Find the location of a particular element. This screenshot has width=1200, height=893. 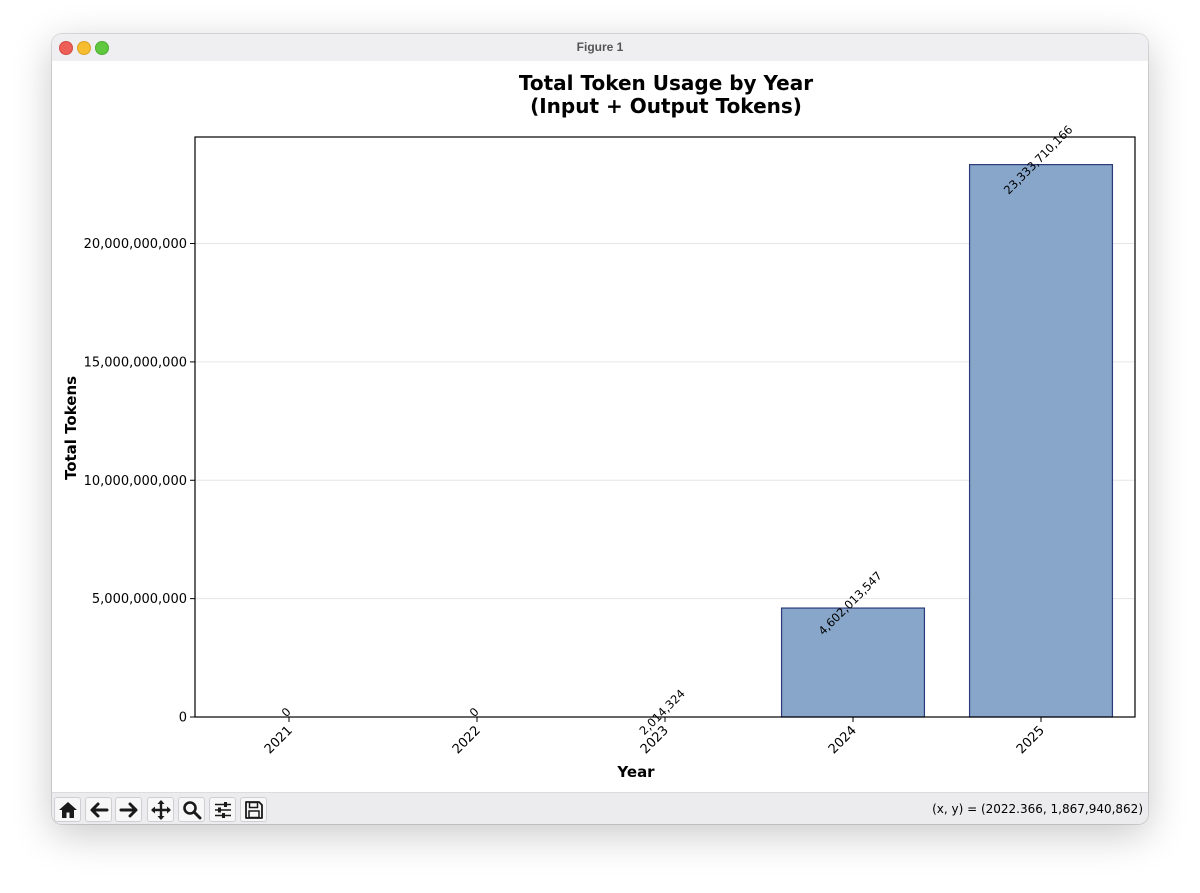

zoom-button is located at coordinates (191, 809).